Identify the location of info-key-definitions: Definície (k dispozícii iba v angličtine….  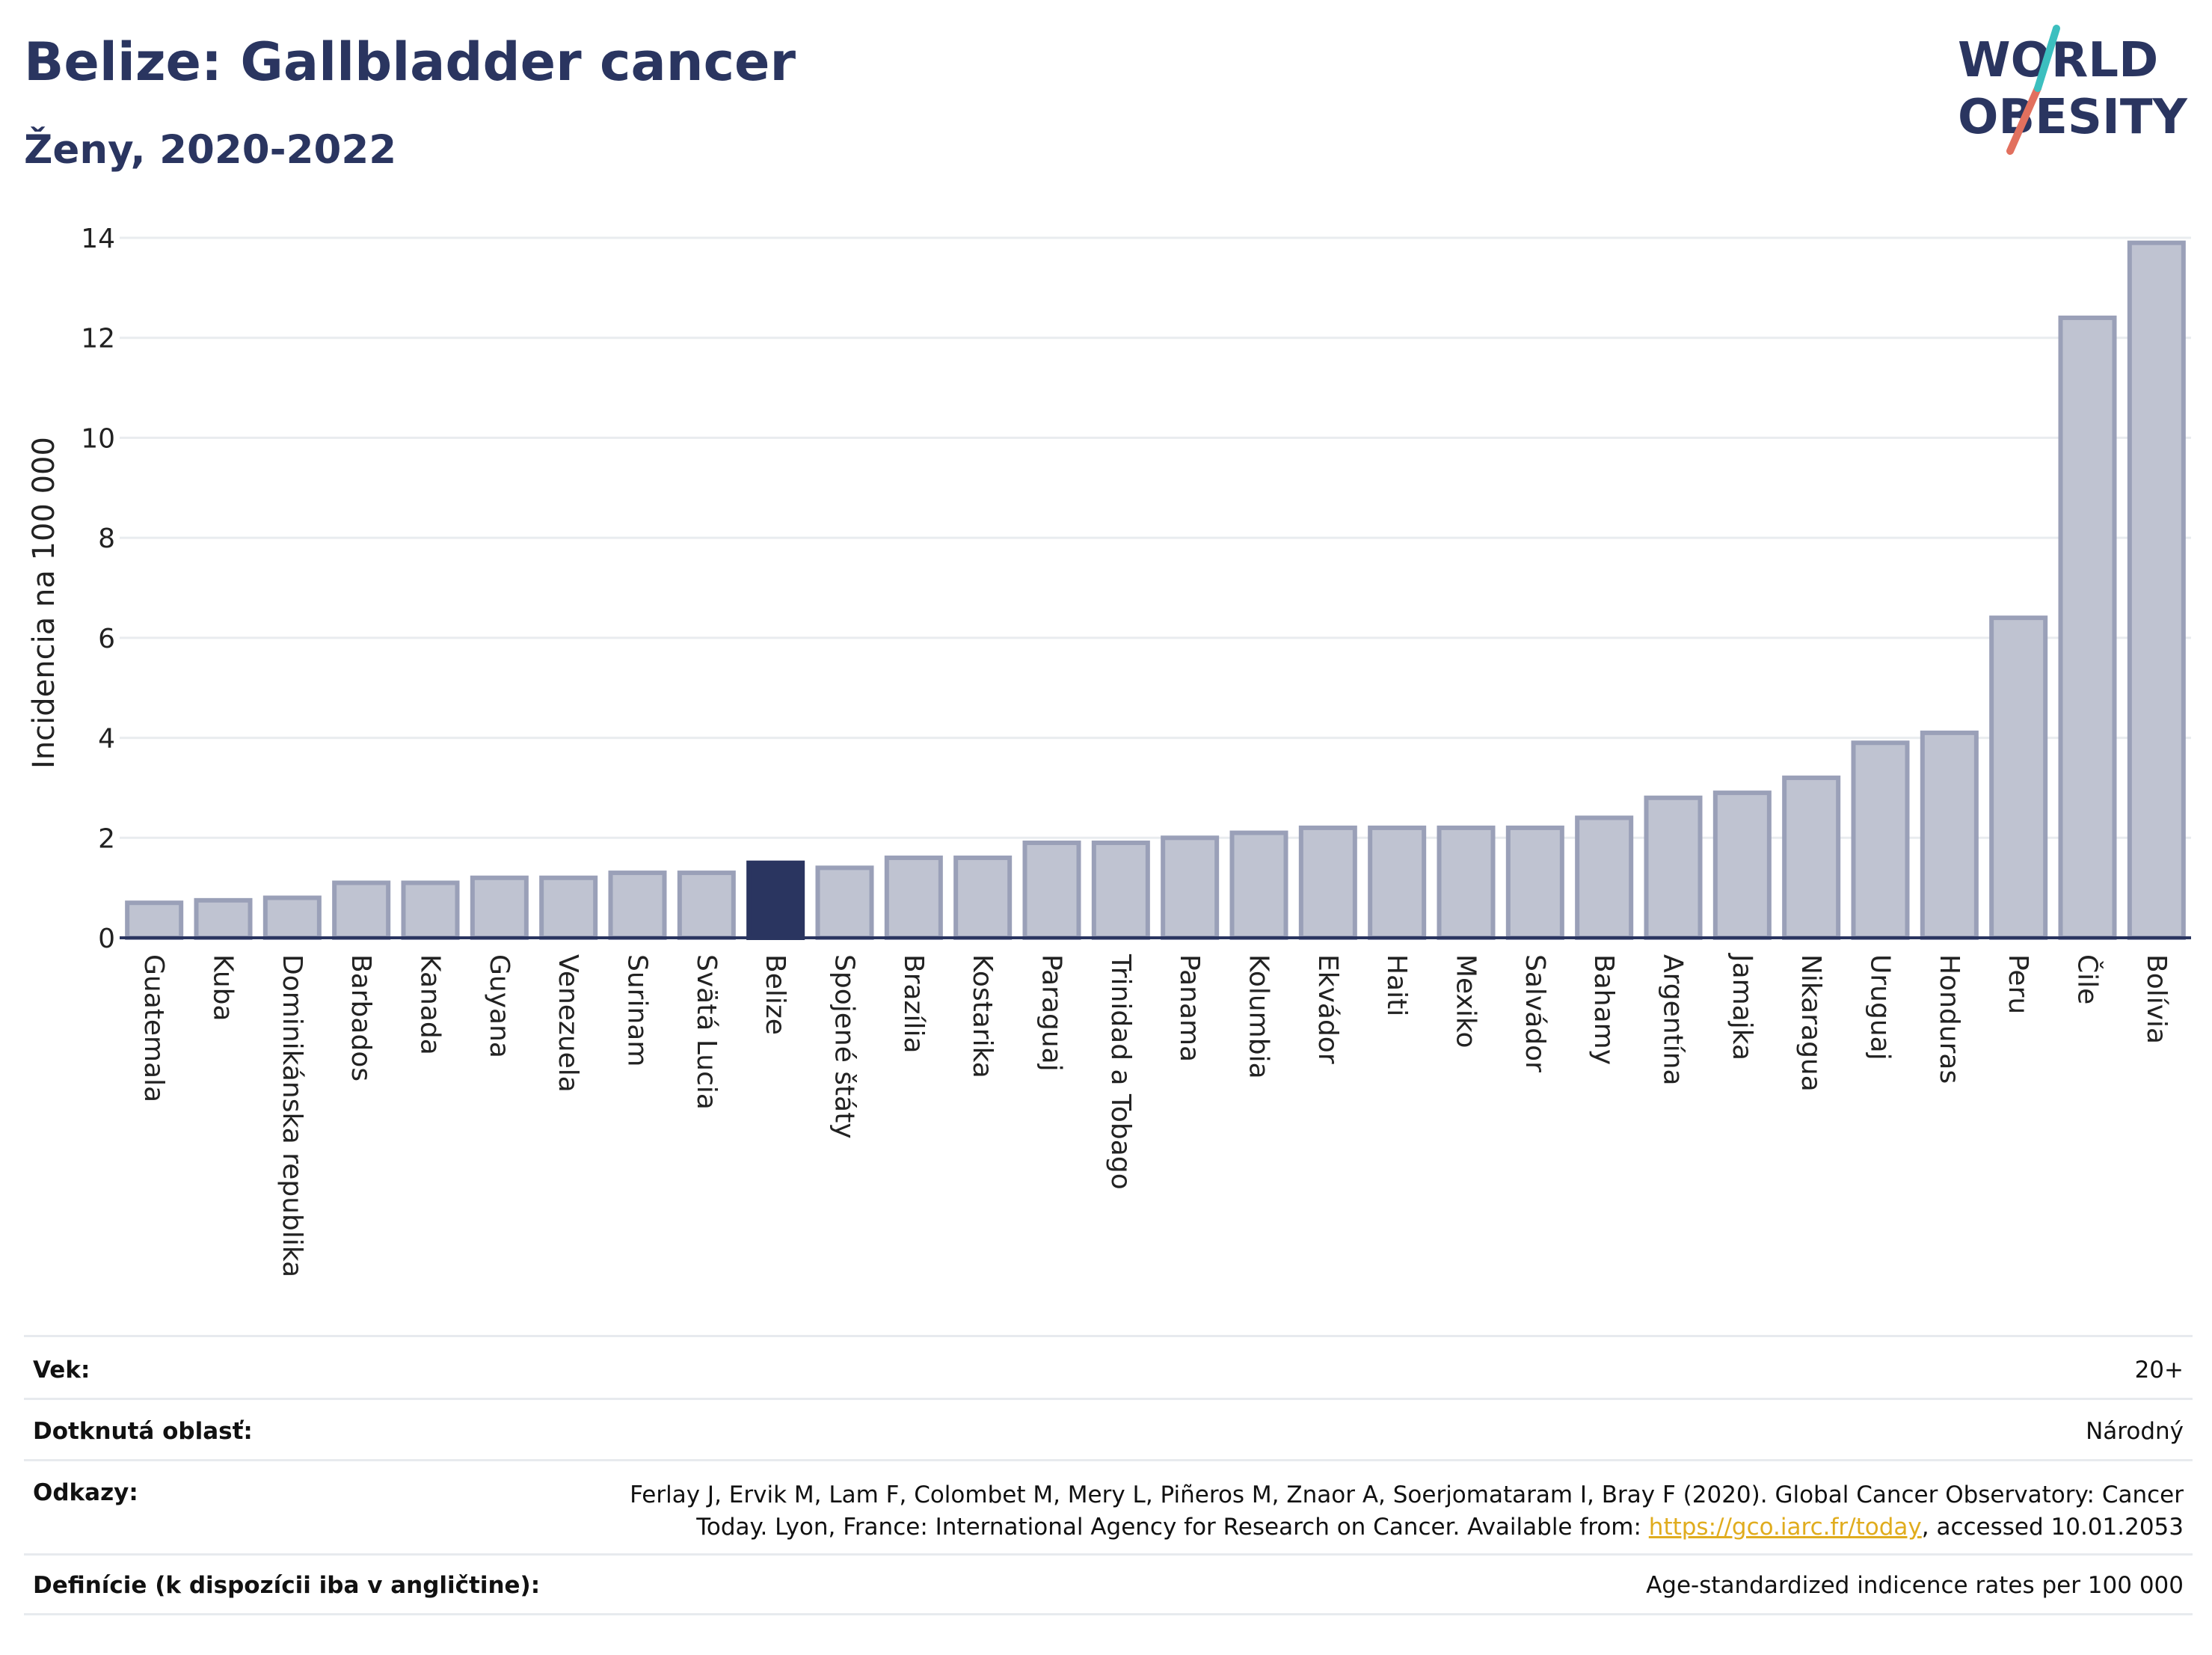
(294, 1584).